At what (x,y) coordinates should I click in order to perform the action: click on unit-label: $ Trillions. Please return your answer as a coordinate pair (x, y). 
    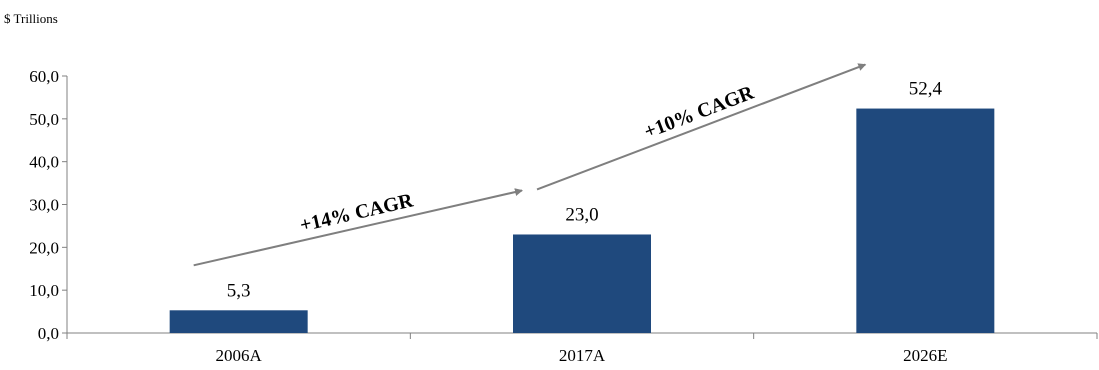
    Looking at the image, I should click on (31, 18).